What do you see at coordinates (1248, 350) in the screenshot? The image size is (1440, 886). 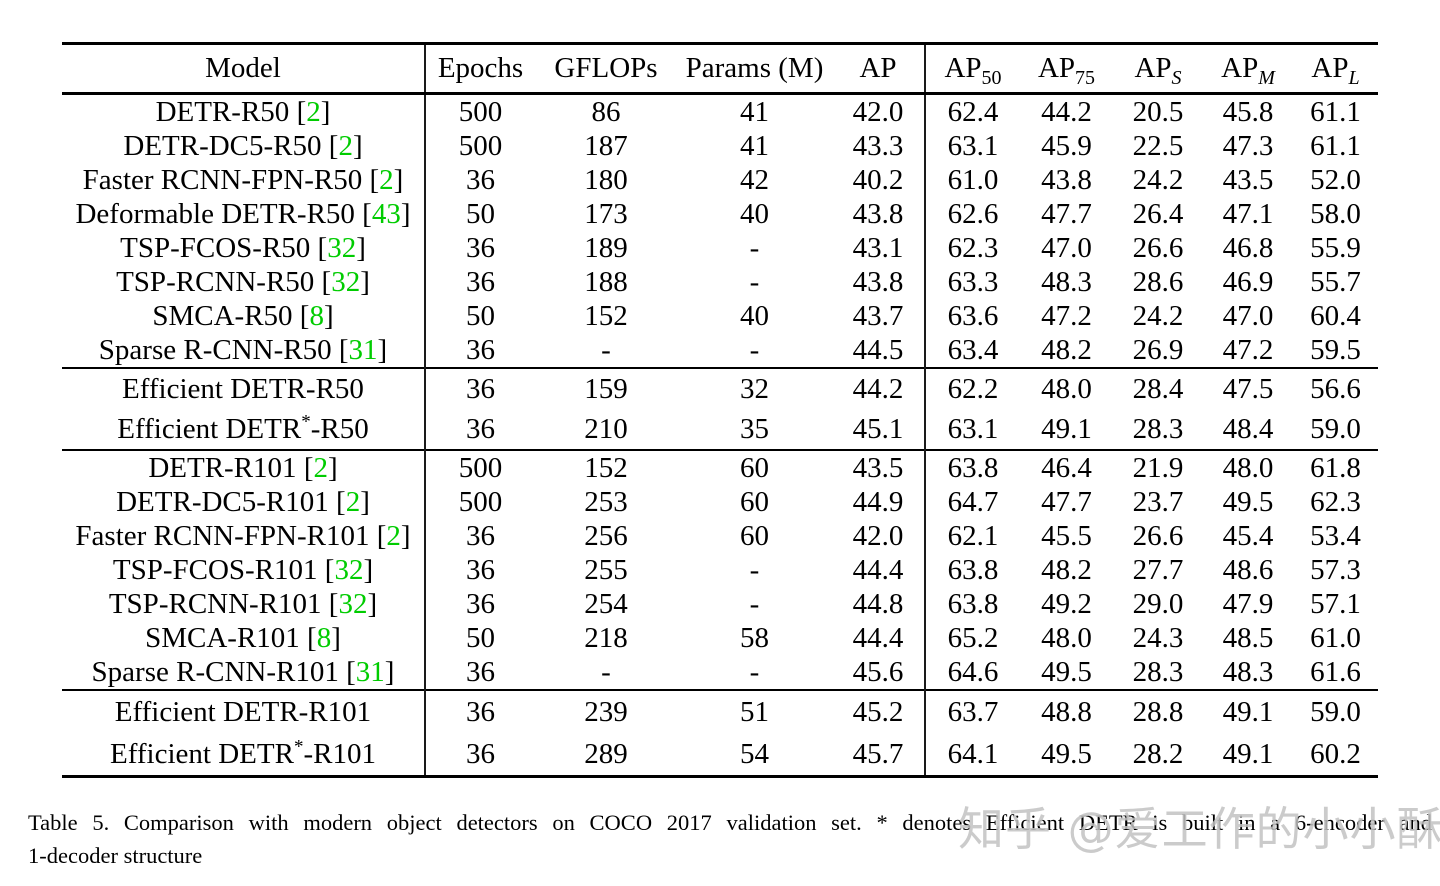 I see `cell-apm: 47.2` at bounding box center [1248, 350].